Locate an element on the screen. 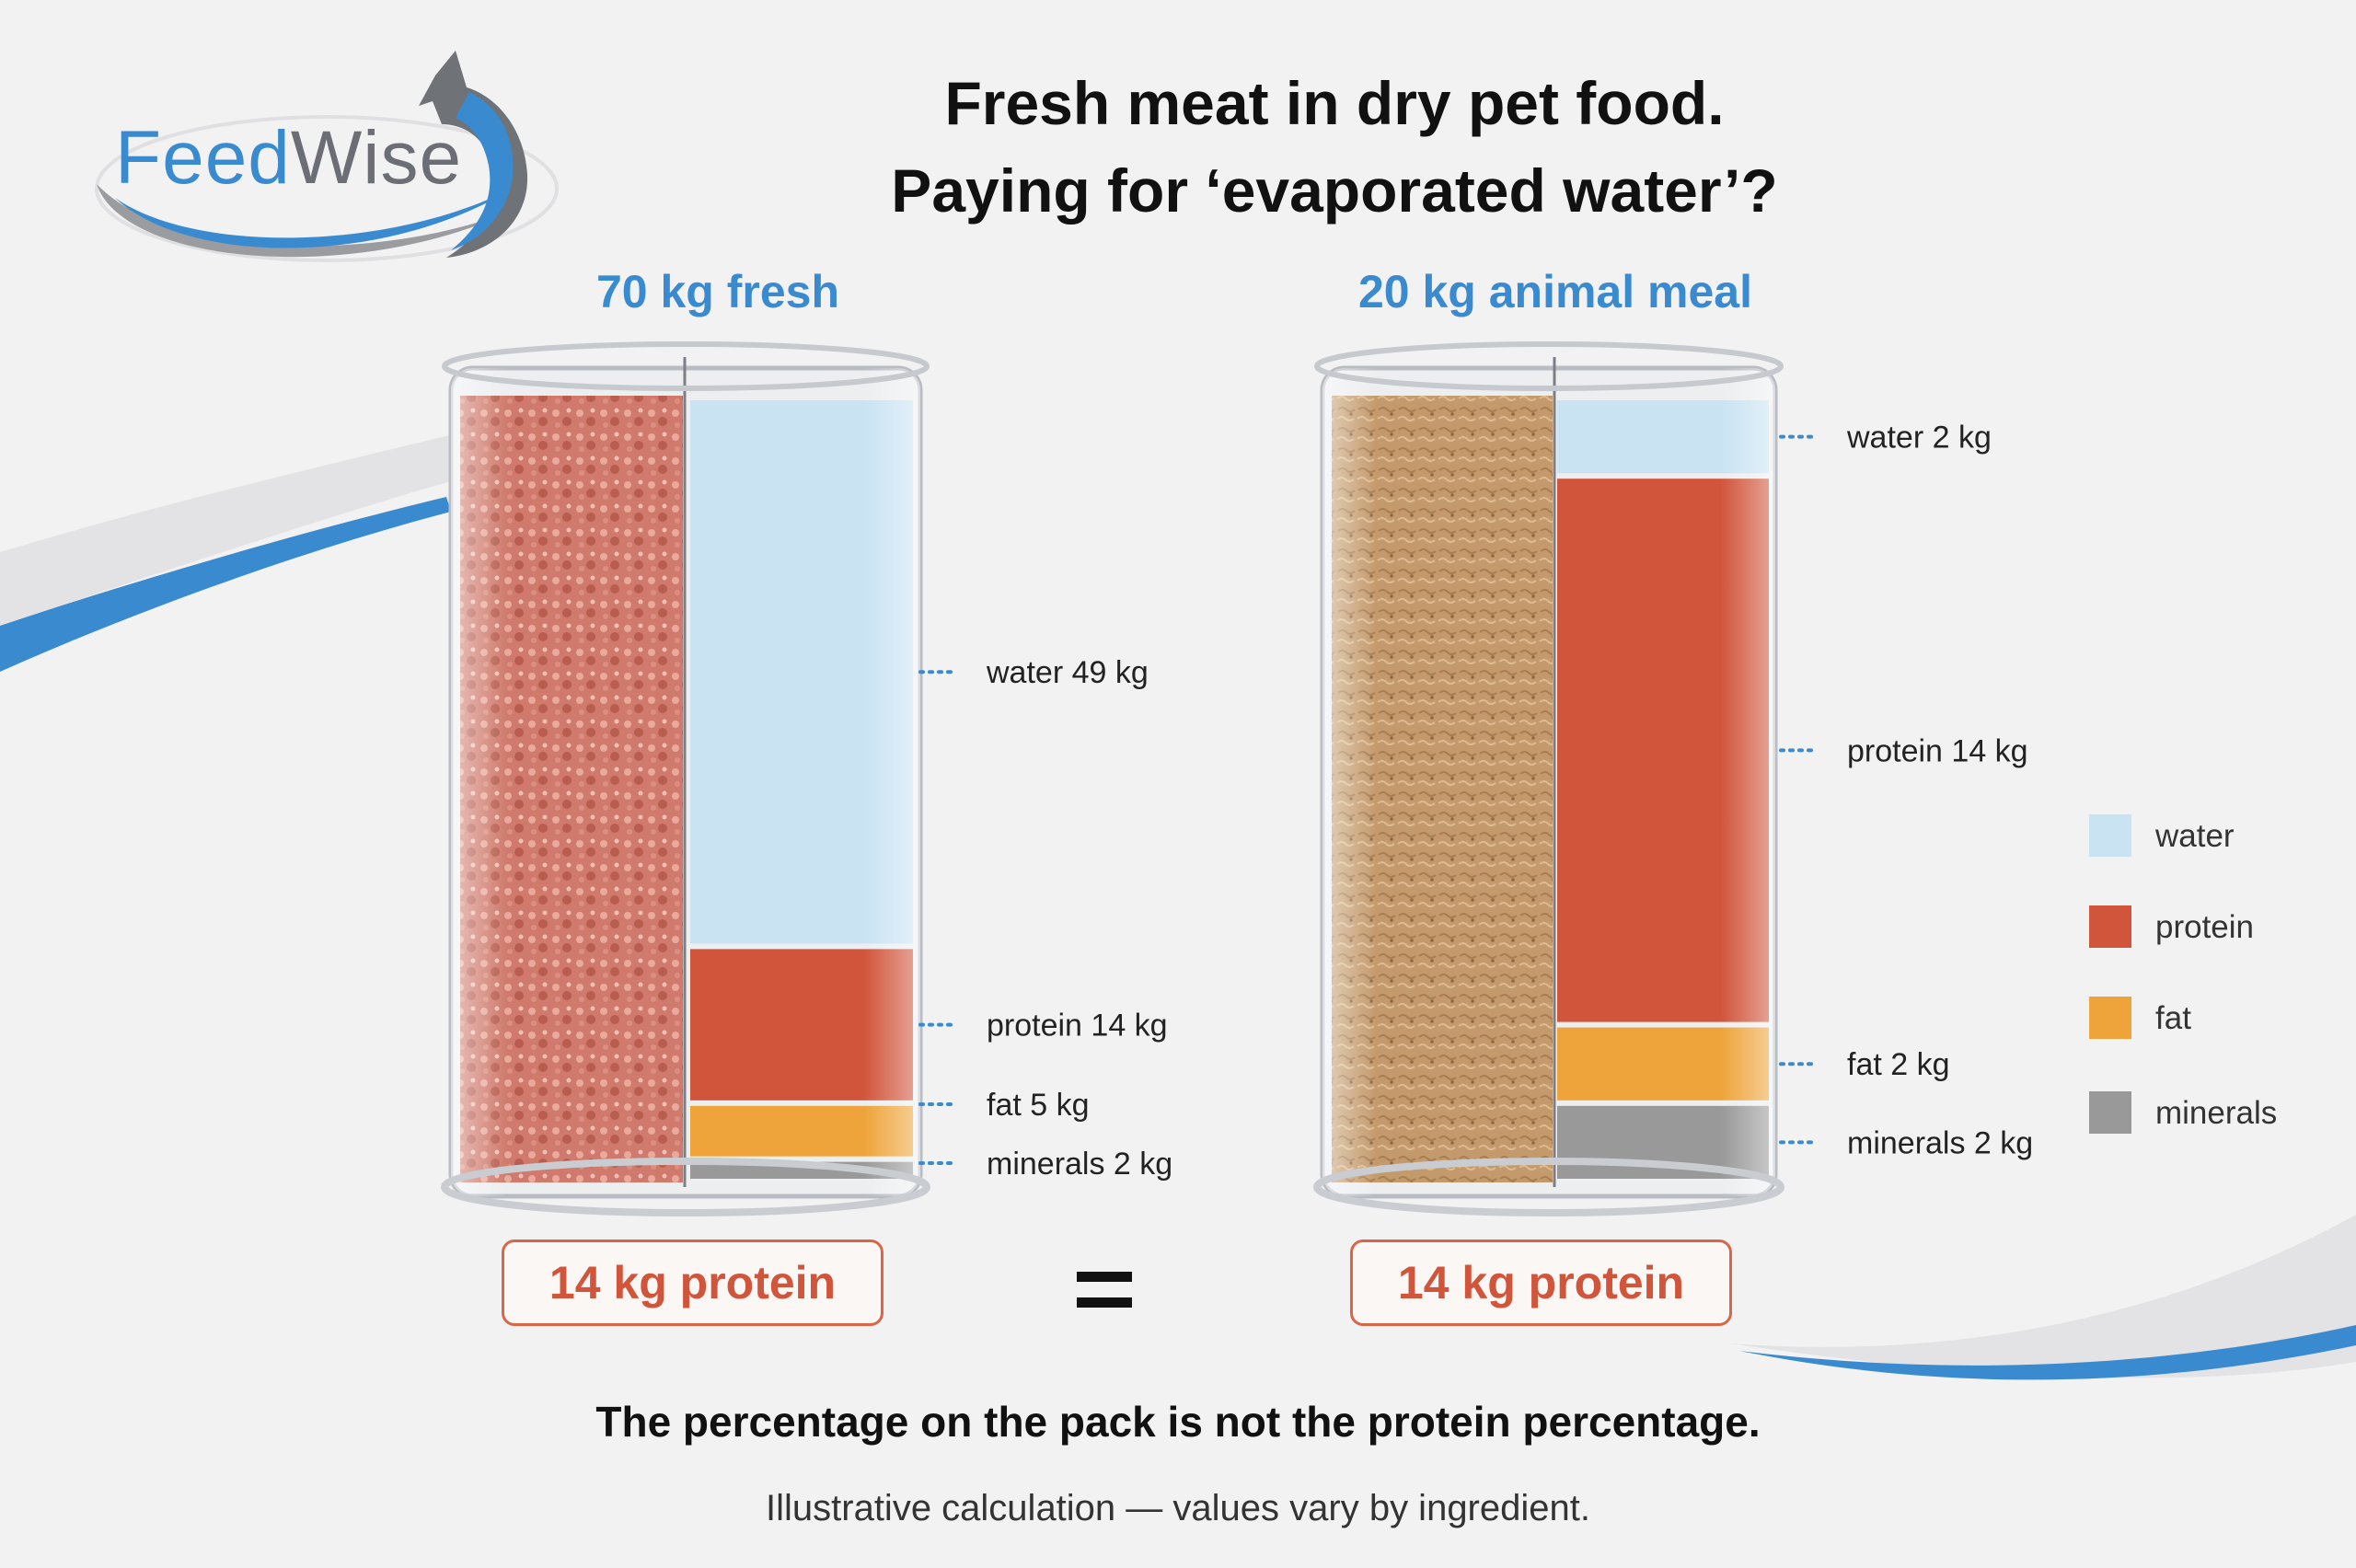 This screenshot has width=2356, height=1568. cylinder-fresh is located at coordinates (685, 778).